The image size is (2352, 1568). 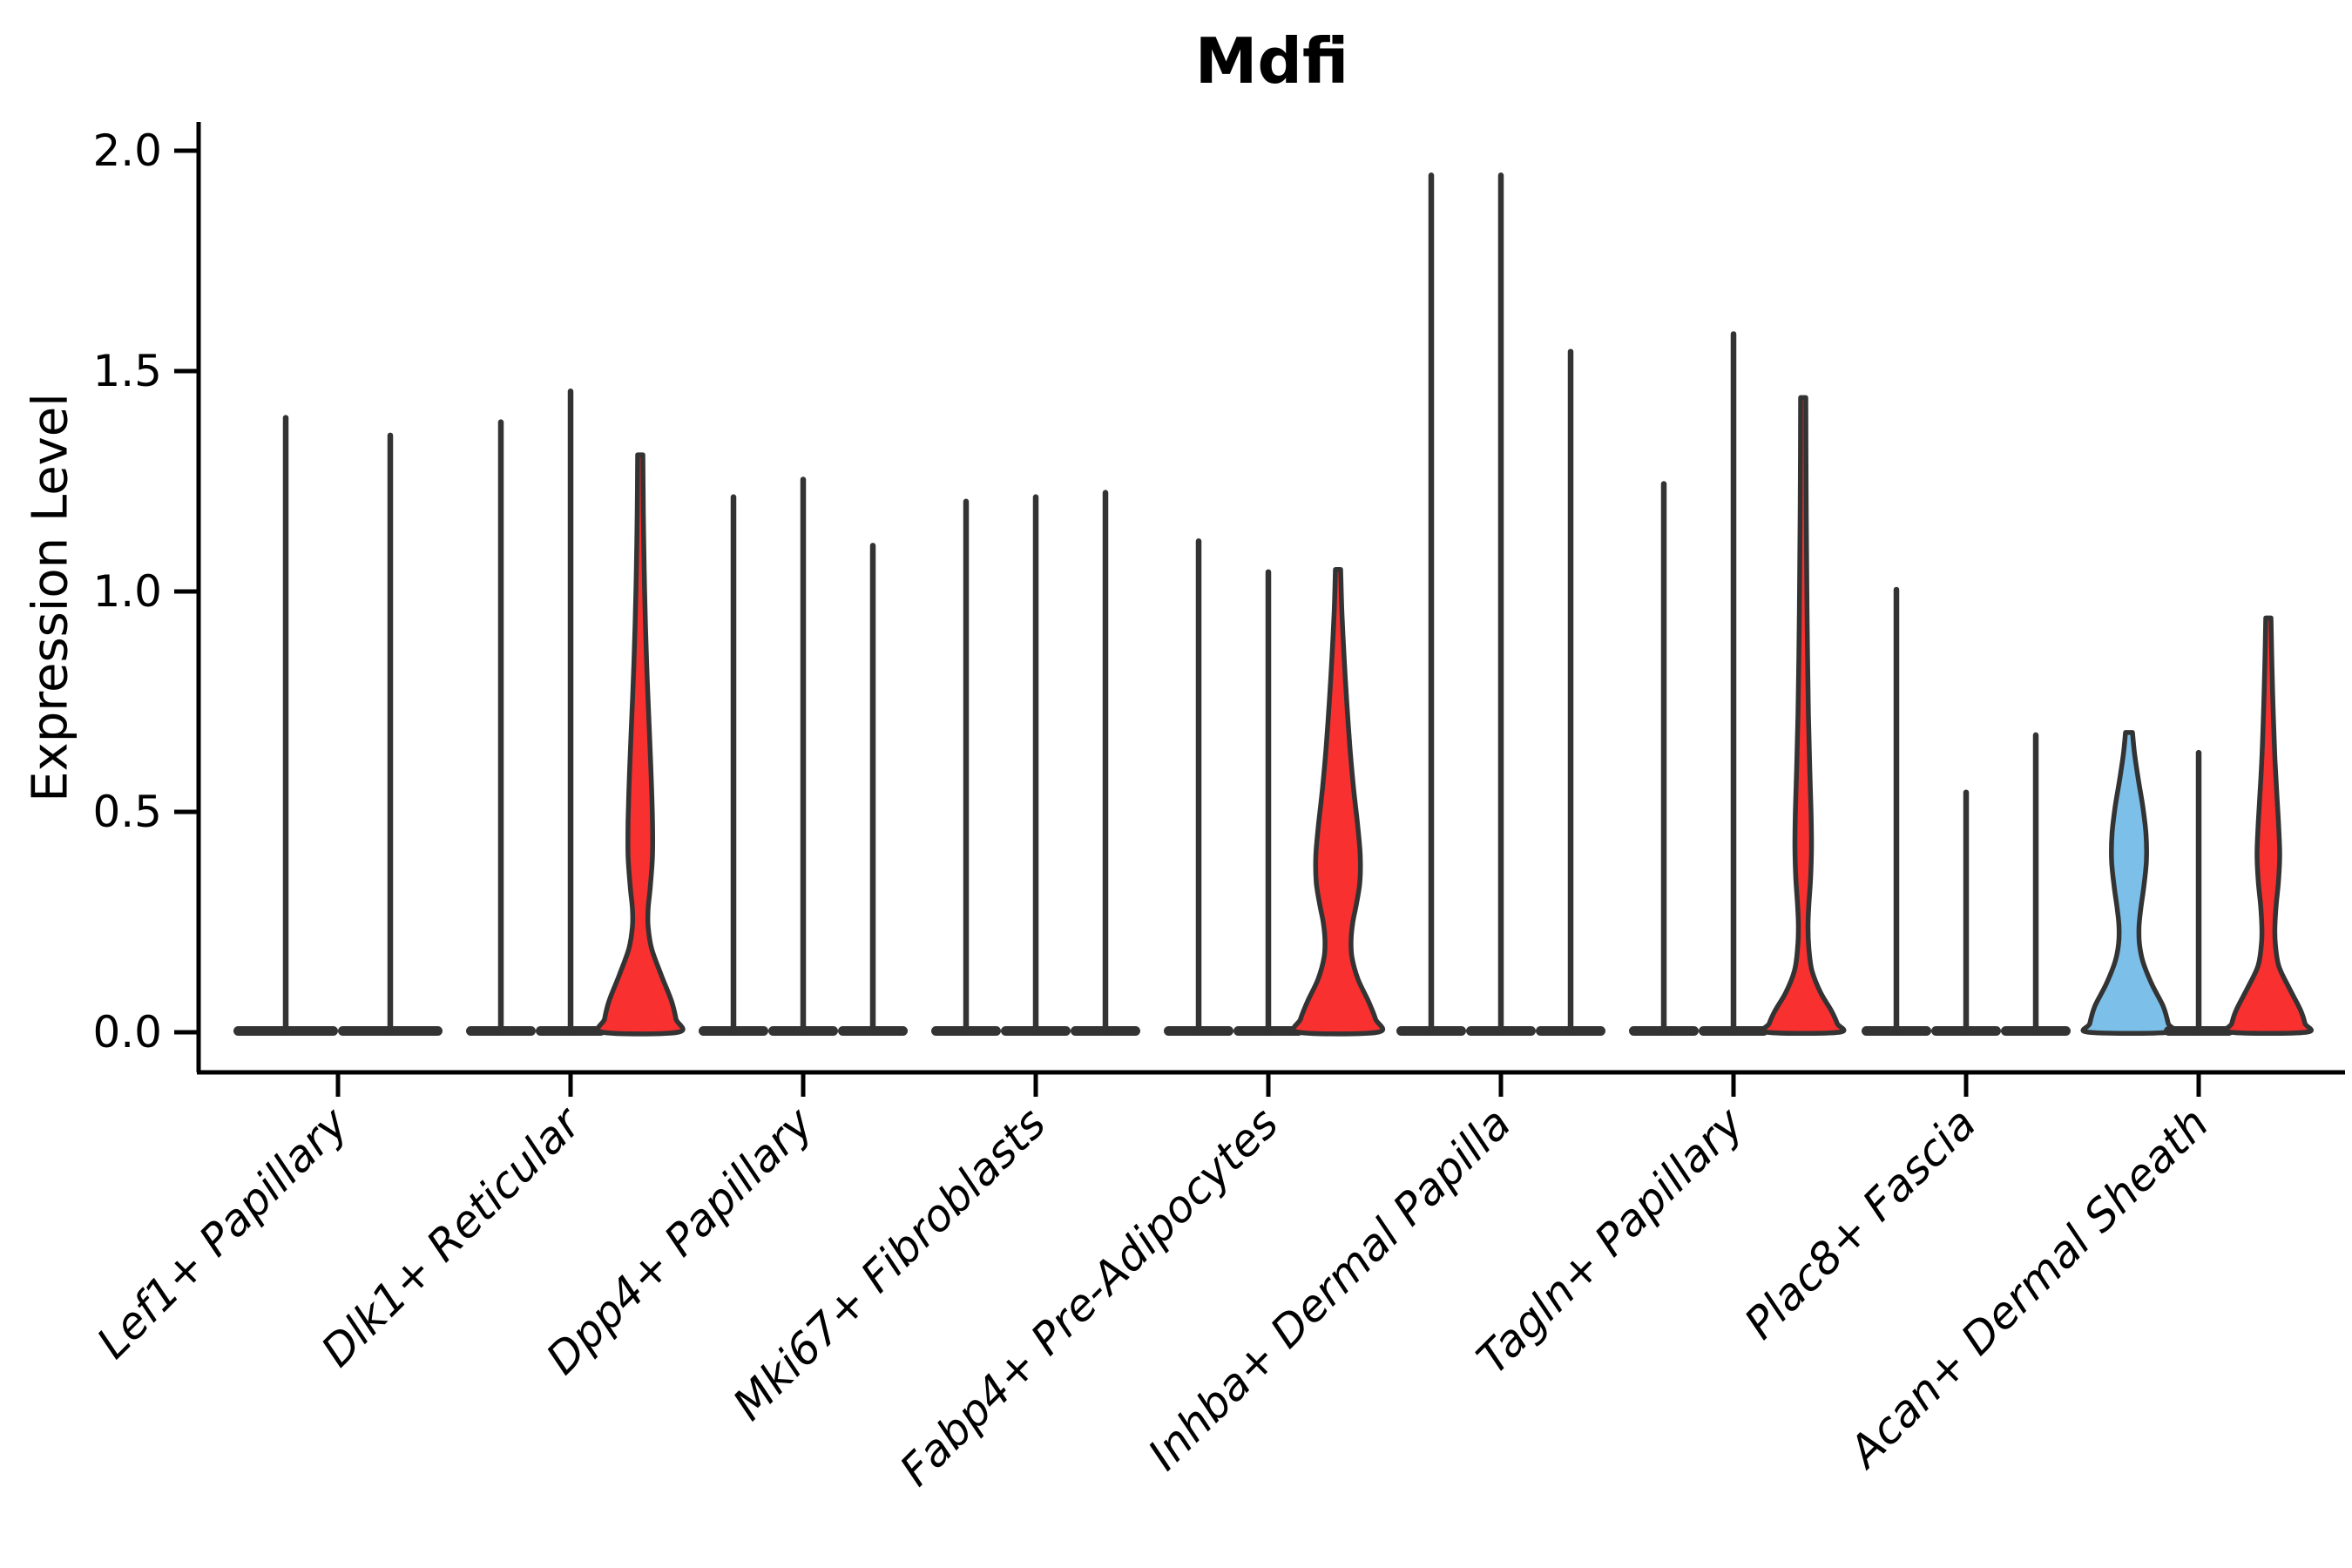 What do you see at coordinates (1089, 1297) in the screenshot?
I see `x-tick-label: Fabp4+ Pre-Adipocytes` at bounding box center [1089, 1297].